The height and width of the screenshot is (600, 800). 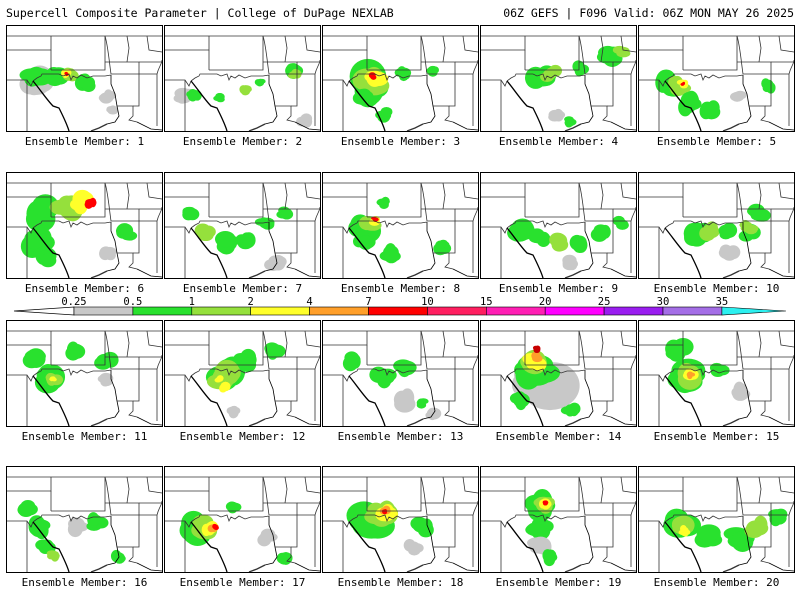 I want to click on colorbar-tick-label: 7, so click(x=368, y=302).